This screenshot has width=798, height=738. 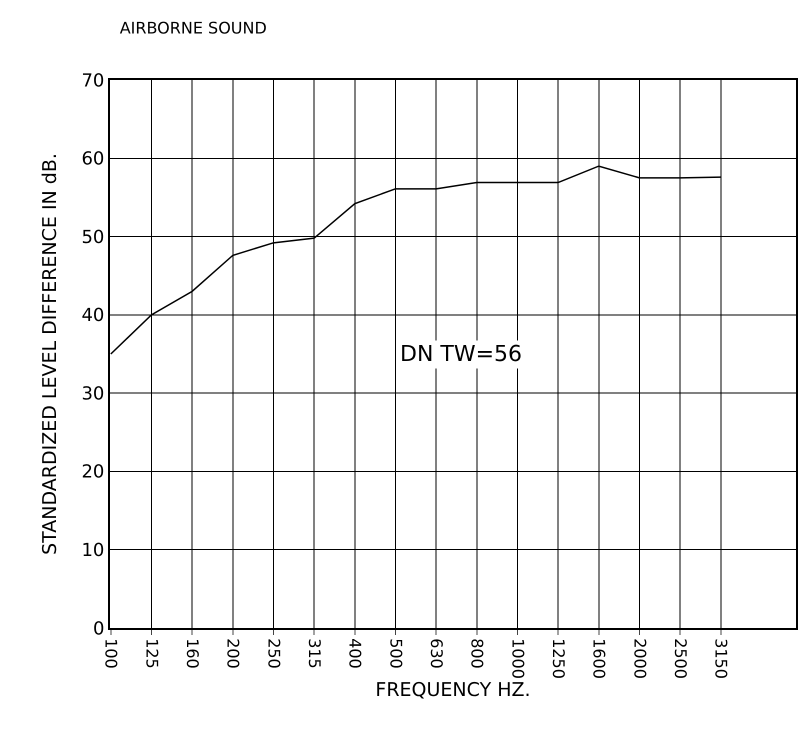 What do you see at coordinates (518, 658) in the screenshot?
I see `x-tick-label: 1000` at bounding box center [518, 658].